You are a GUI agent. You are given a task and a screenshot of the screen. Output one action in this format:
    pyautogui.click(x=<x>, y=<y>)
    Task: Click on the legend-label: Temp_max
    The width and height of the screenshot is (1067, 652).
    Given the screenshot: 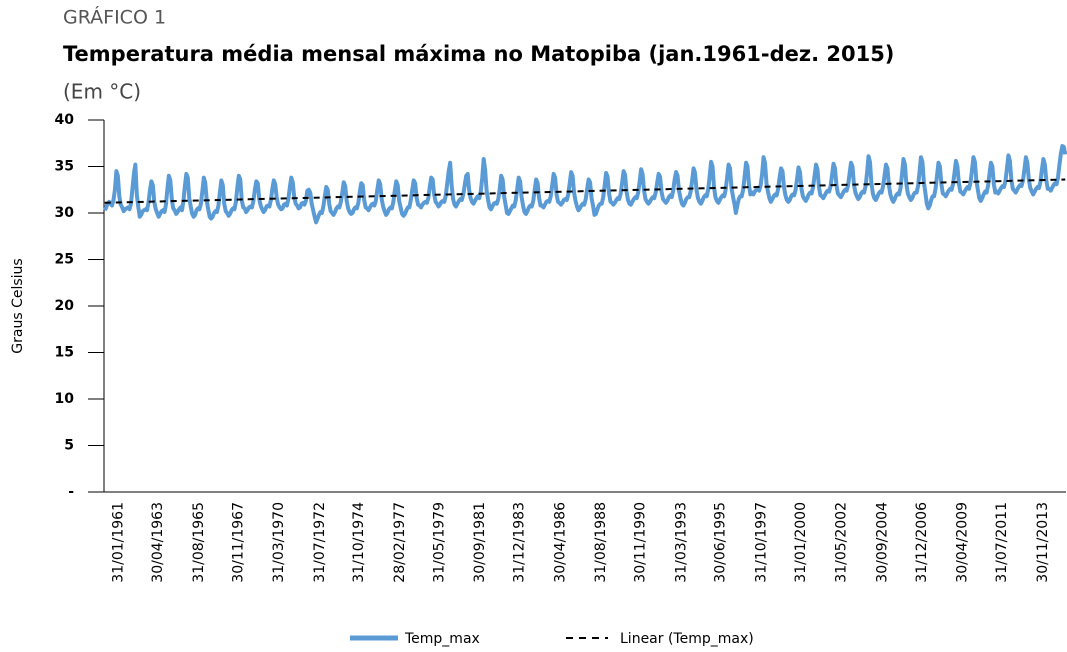 What is the action you would take?
    pyautogui.click(x=442, y=639)
    